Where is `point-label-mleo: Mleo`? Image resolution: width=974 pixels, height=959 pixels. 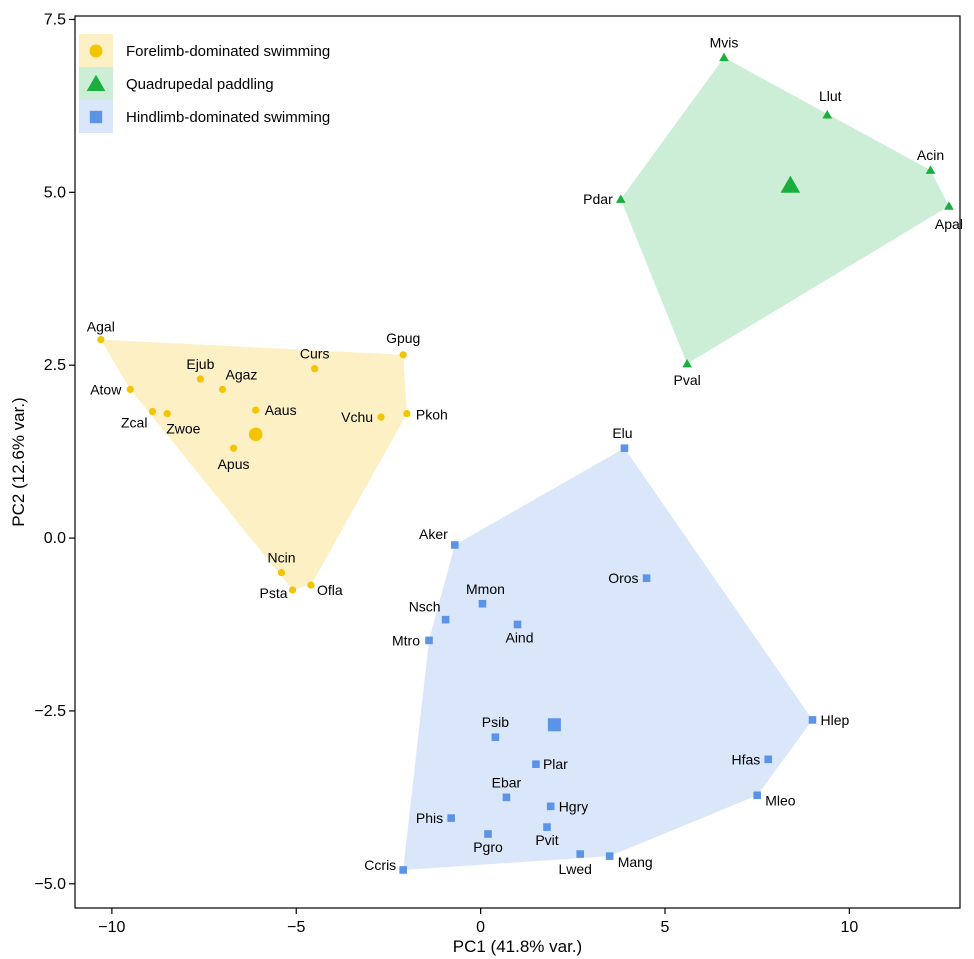
point-label-mleo: Mleo is located at coordinates (780, 800).